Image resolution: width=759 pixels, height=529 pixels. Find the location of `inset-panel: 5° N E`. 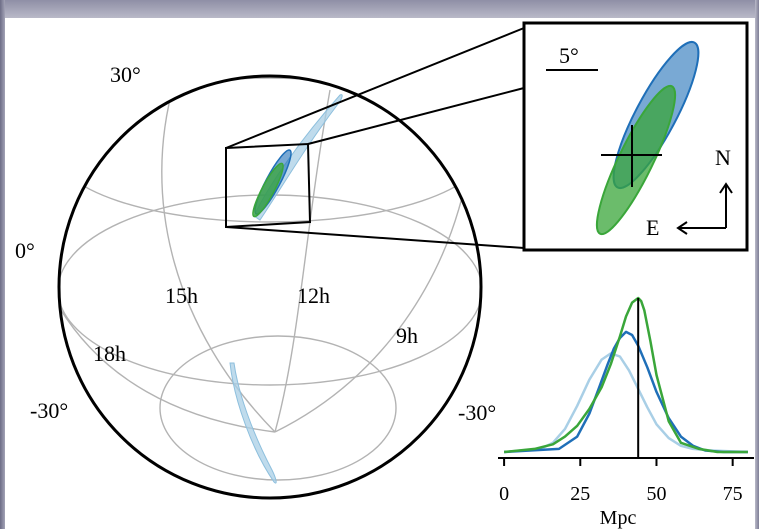

inset-panel: 5° N E is located at coordinates (635, 136).